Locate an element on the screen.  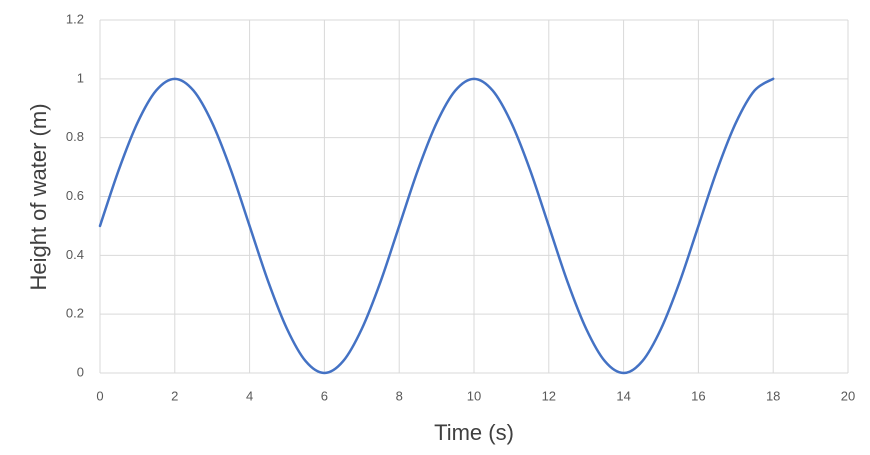
x-tick-label: 0 is located at coordinates (99, 395).